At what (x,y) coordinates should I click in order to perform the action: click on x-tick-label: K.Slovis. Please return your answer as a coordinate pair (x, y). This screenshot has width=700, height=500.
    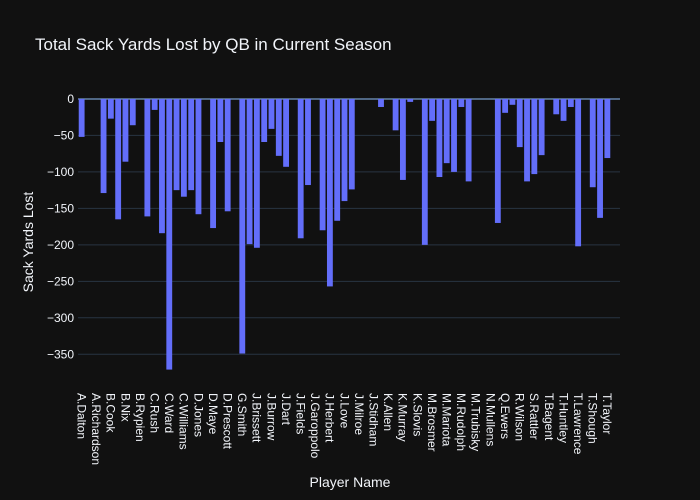
    Looking at the image, I should click on (417, 414).